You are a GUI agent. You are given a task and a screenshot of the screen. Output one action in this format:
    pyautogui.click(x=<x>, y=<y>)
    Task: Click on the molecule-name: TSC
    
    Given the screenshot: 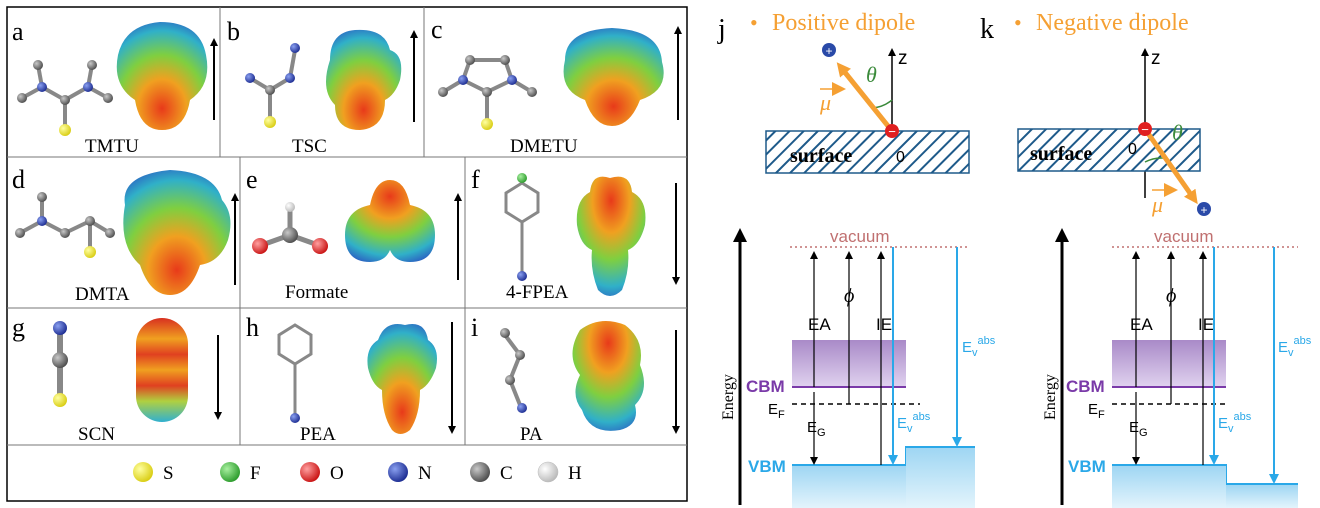 What is the action you would take?
    pyautogui.click(x=309, y=146)
    